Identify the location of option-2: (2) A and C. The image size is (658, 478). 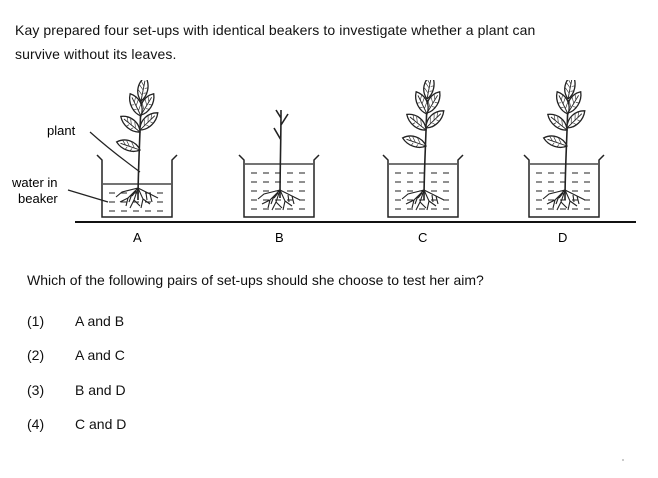
(76, 355).